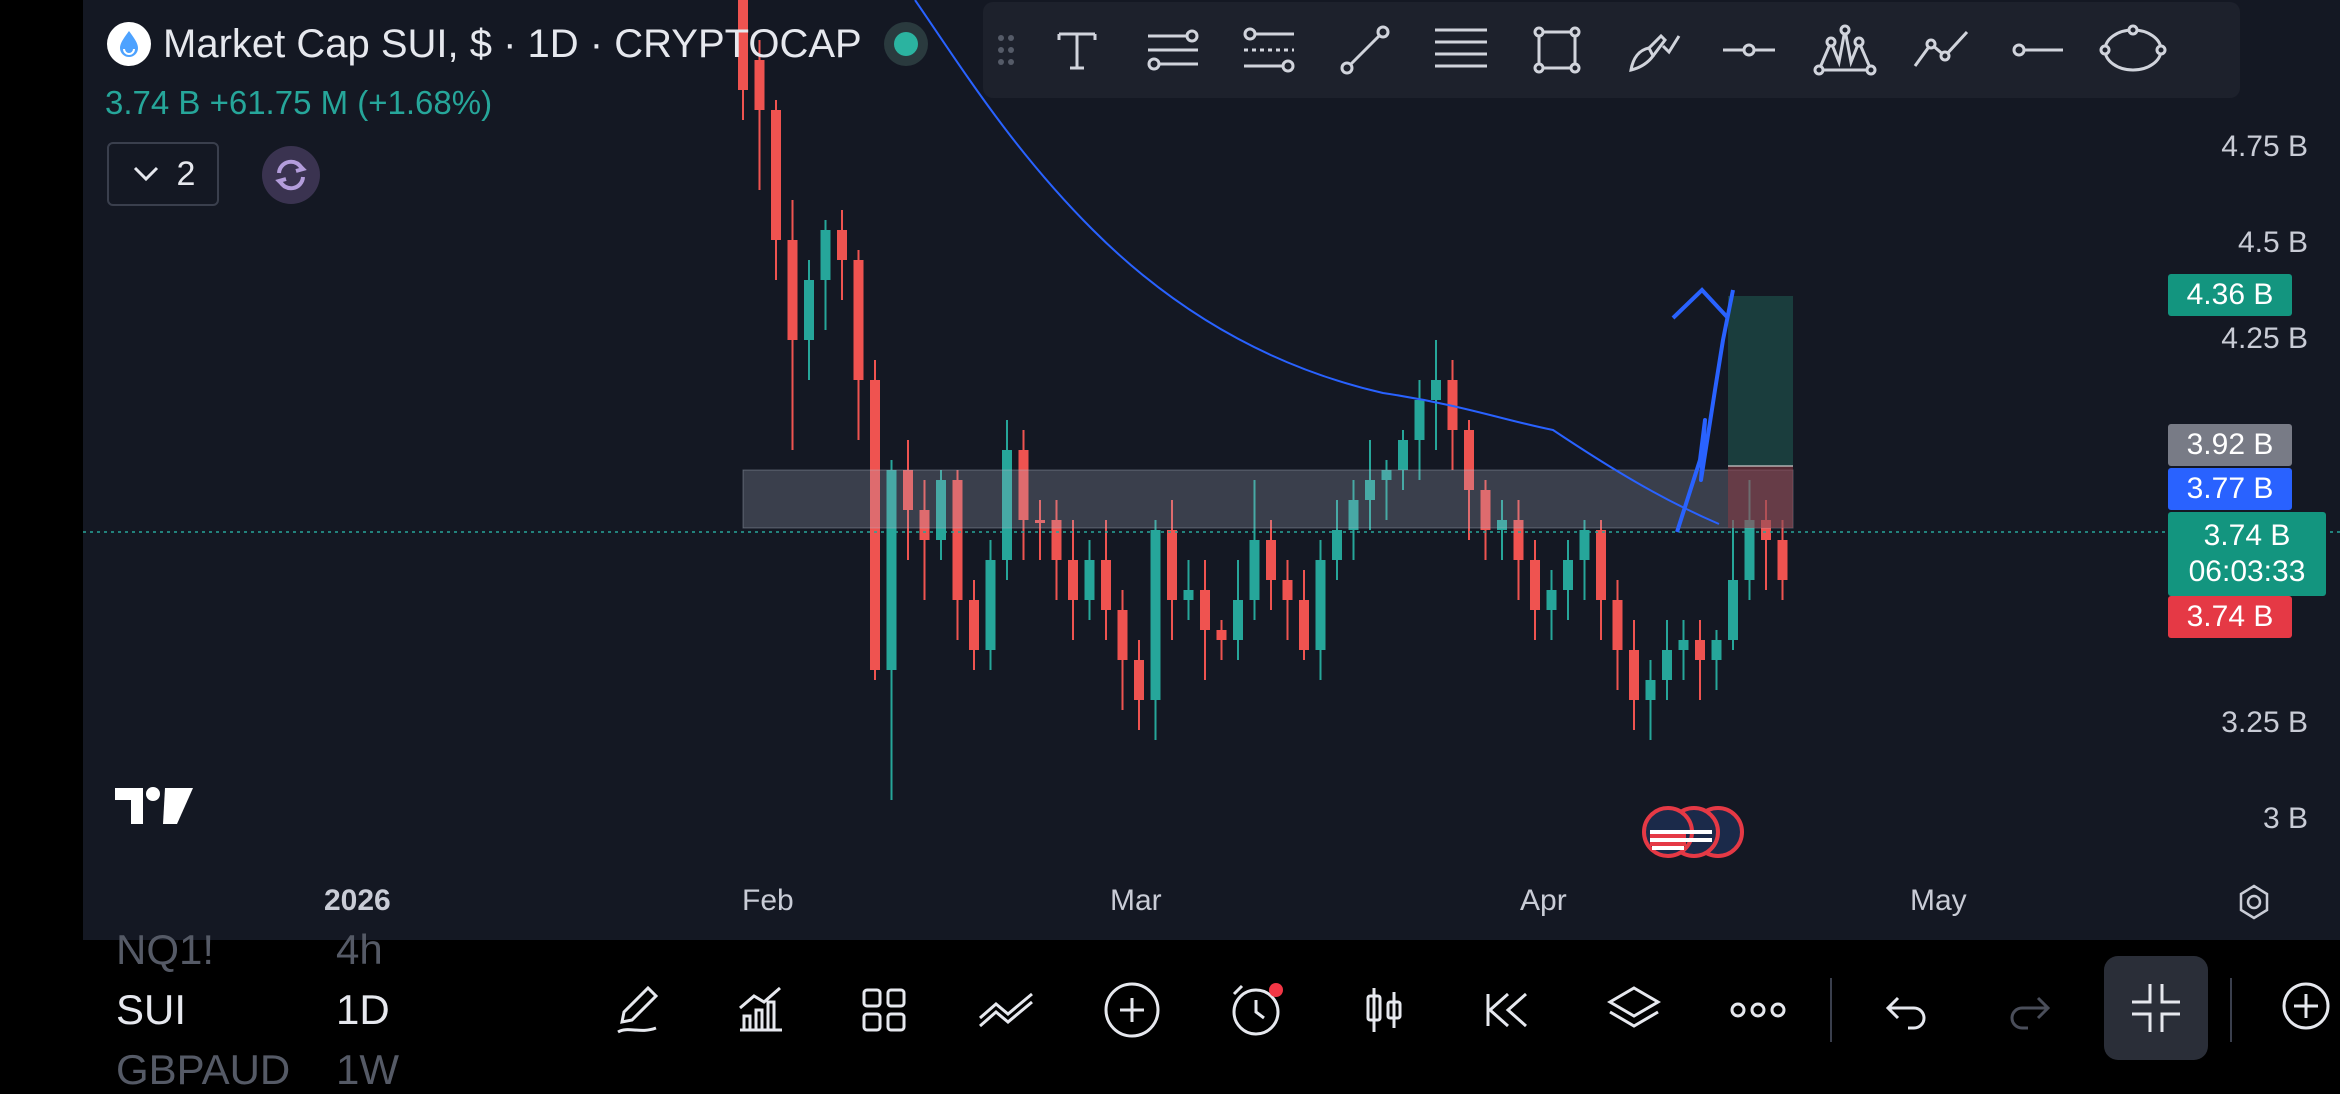 Image resolution: width=2340 pixels, height=1094 pixels. I want to click on consolidation-zone, so click(1268, 499).